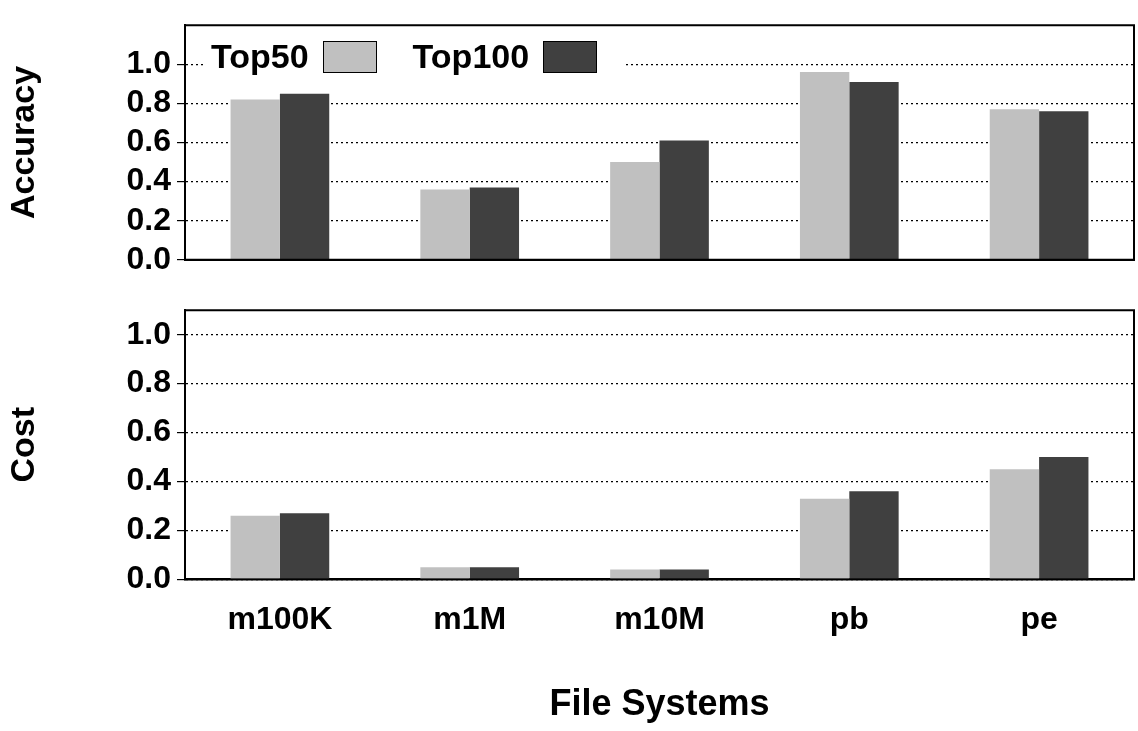 This screenshot has height=731, width=1138. What do you see at coordinates (1039, 618) in the screenshot?
I see `x-tick-label: pe` at bounding box center [1039, 618].